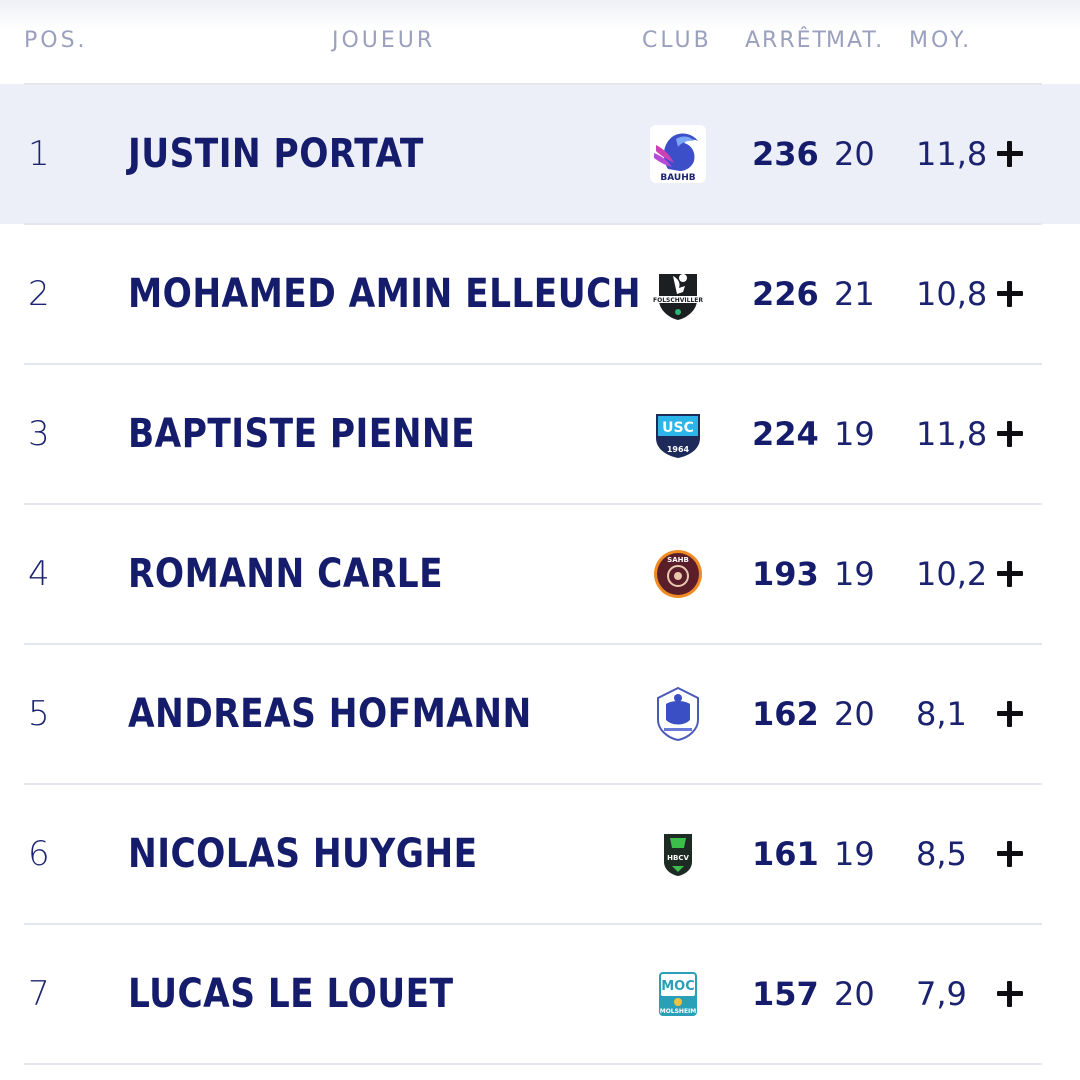 Image resolution: width=1080 pixels, height=1080 pixels. Describe the element at coordinates (678, 560) in the screenshot. I see `svg-text: SAHB` at that location.